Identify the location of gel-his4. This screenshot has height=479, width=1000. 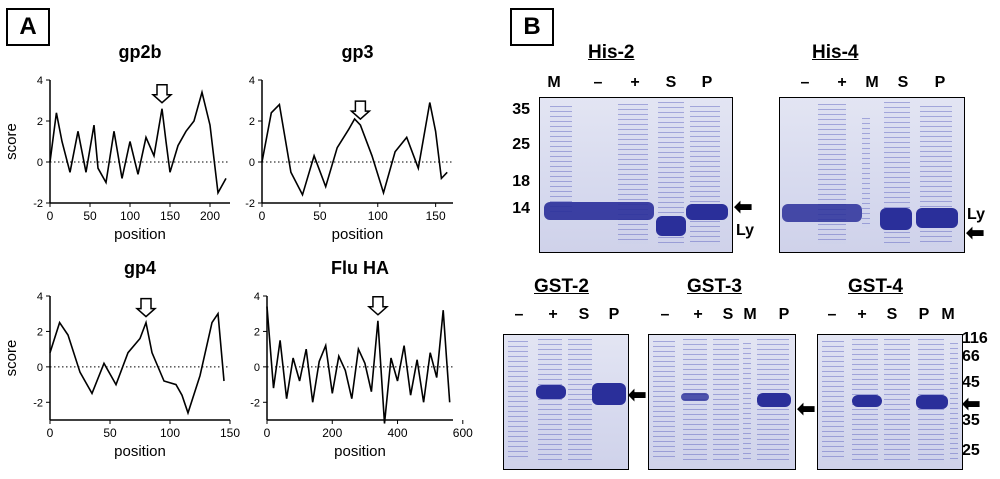
(872, 175).